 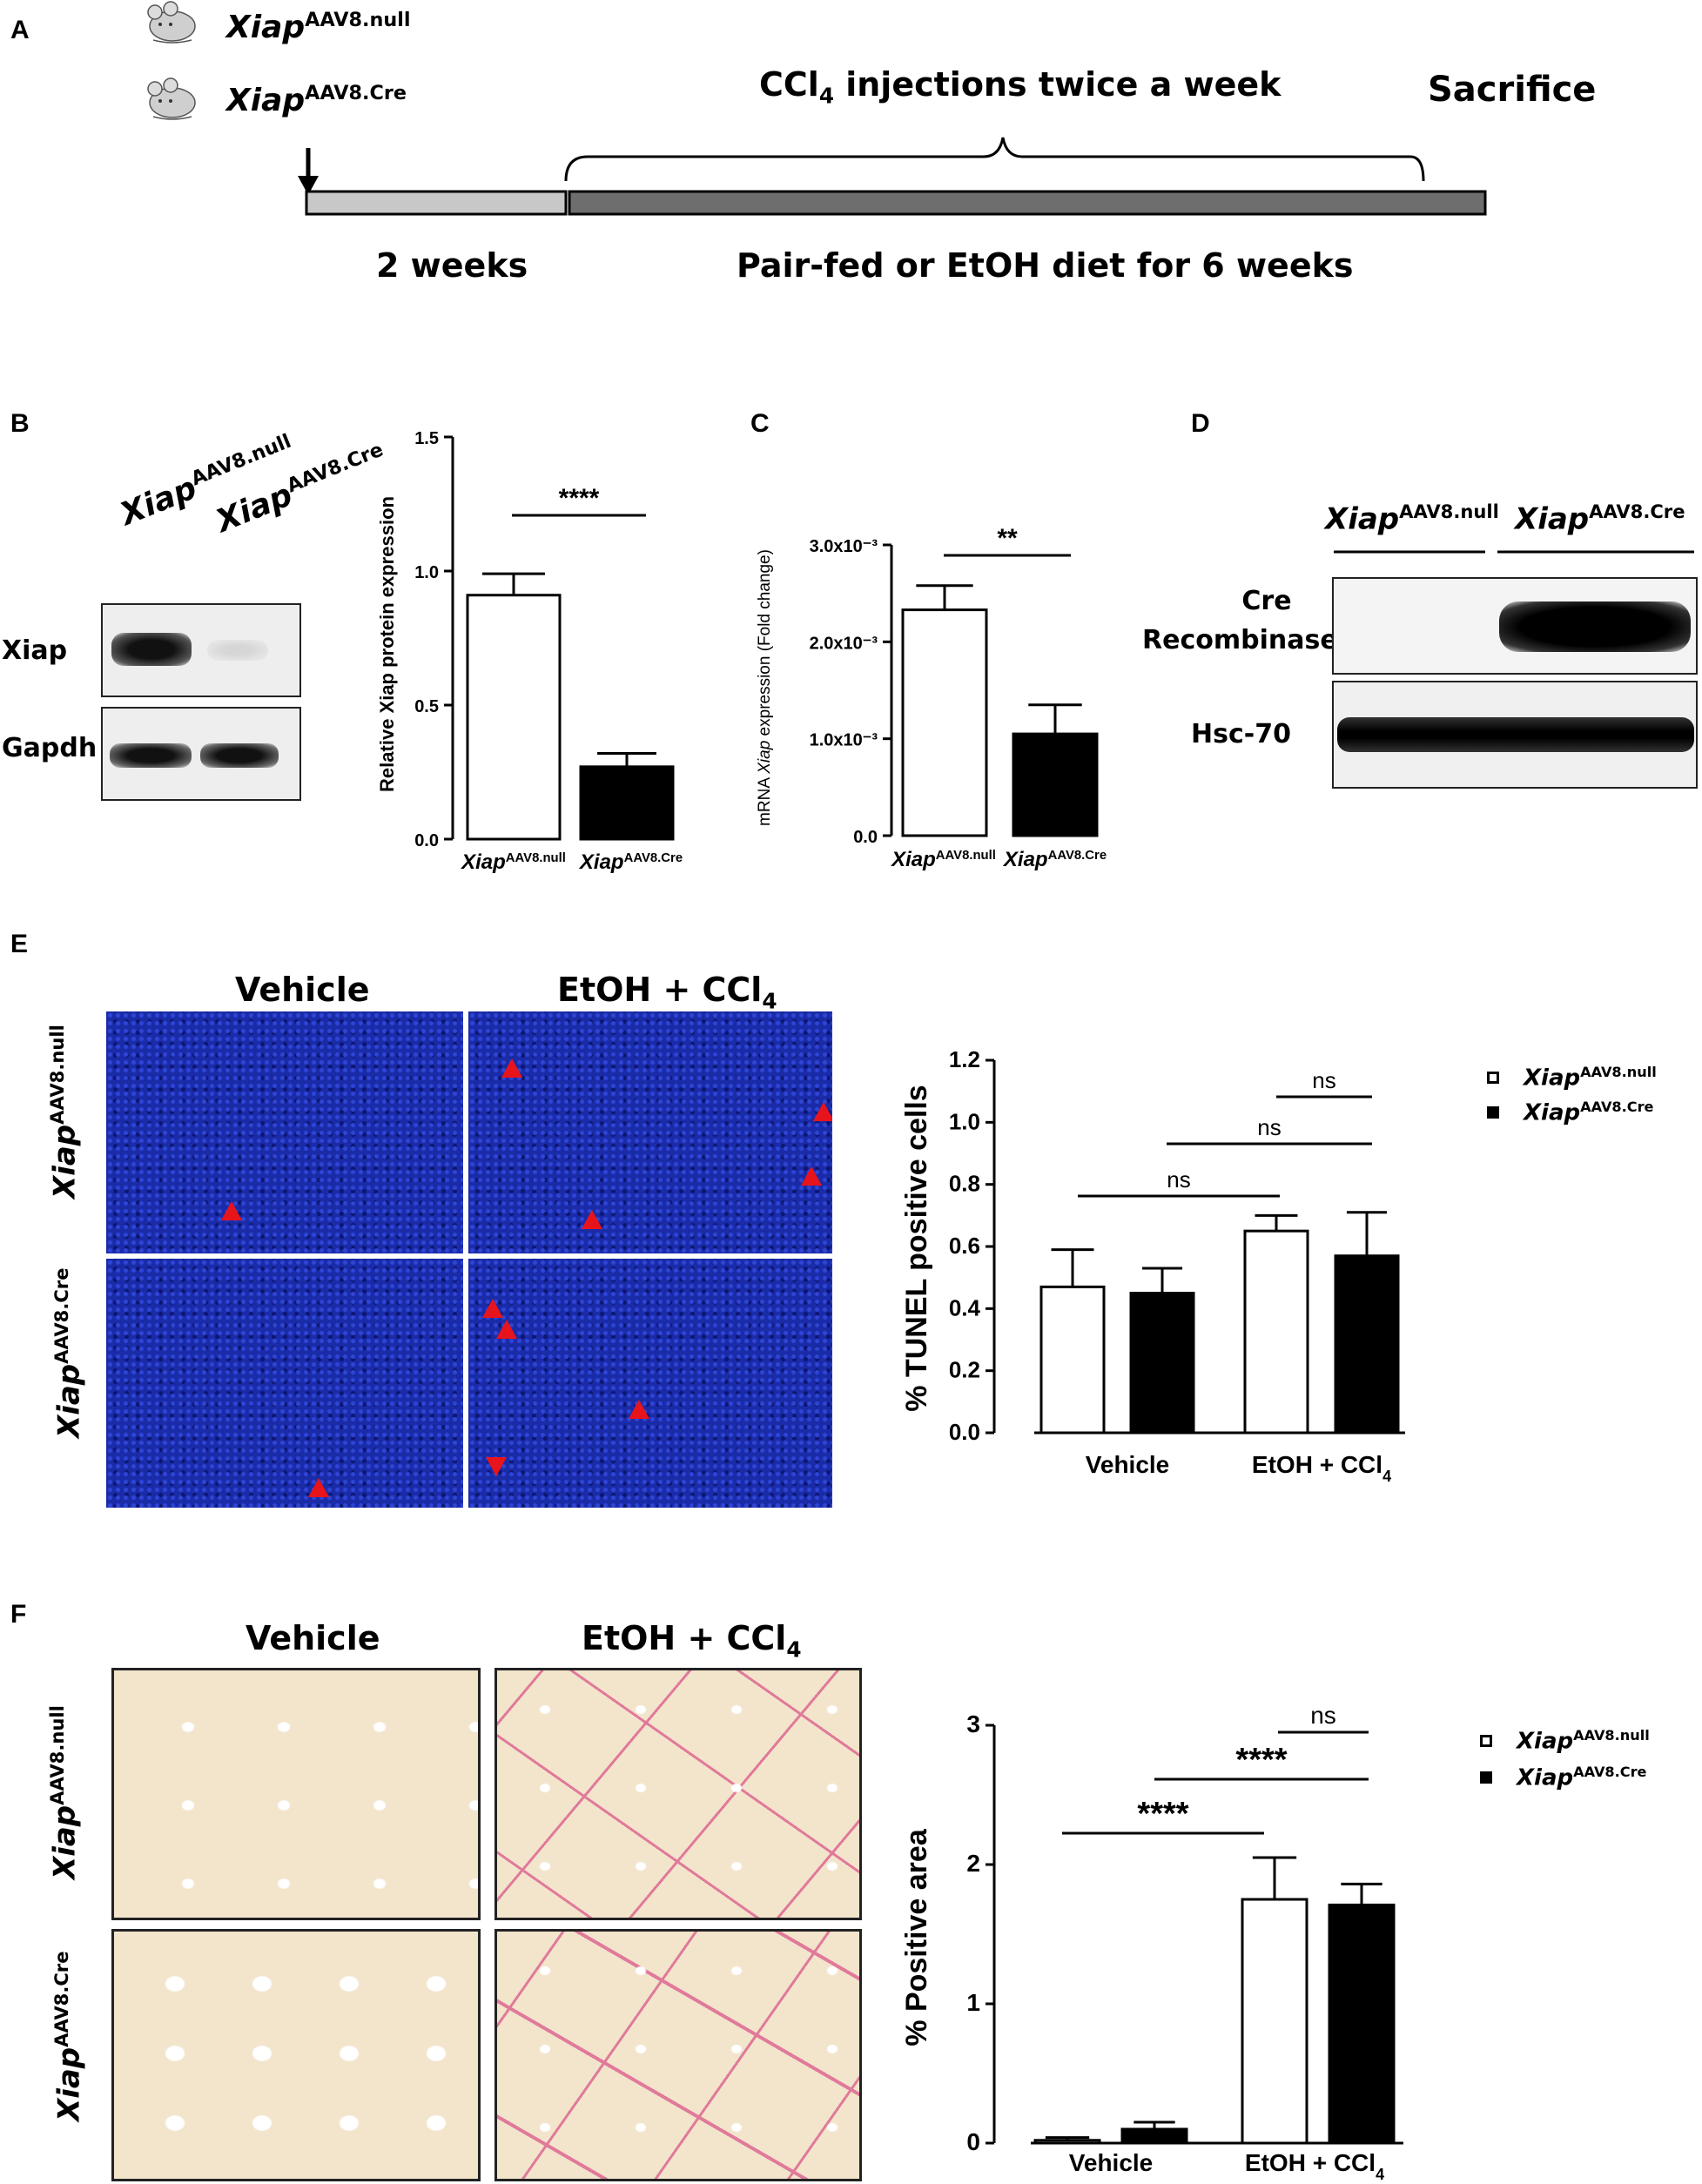 I want to click on y-tick-label: 0.6, so click(x=965, y=1246).